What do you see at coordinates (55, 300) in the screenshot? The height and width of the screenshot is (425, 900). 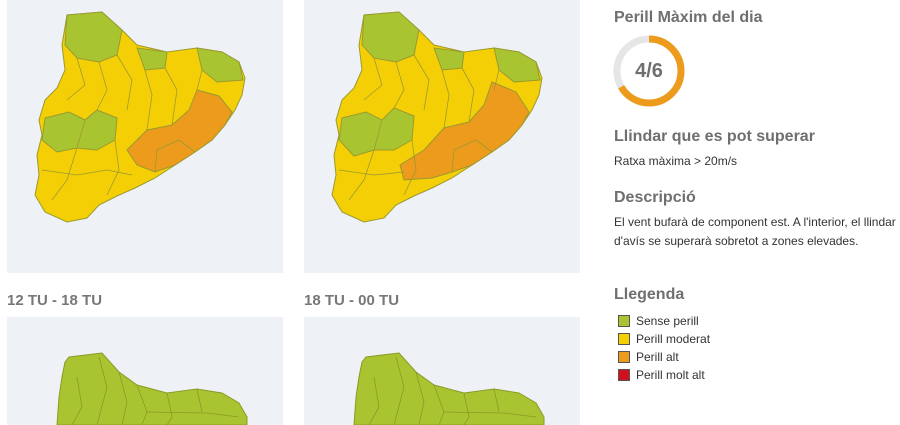 I see `period-label-3: 12 TU - 18 TU` at bounding box center [55, 300].